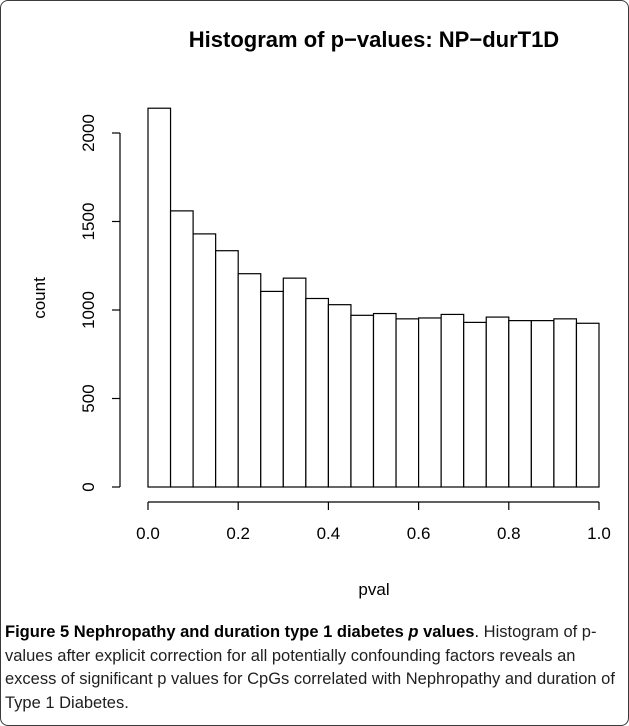 This screenshot has width=629, height=726. What do you see at coordinates (37, 632) in the screenshot?
I see `caption-figure-label: Figure 5` at bounding box center [37, 632].